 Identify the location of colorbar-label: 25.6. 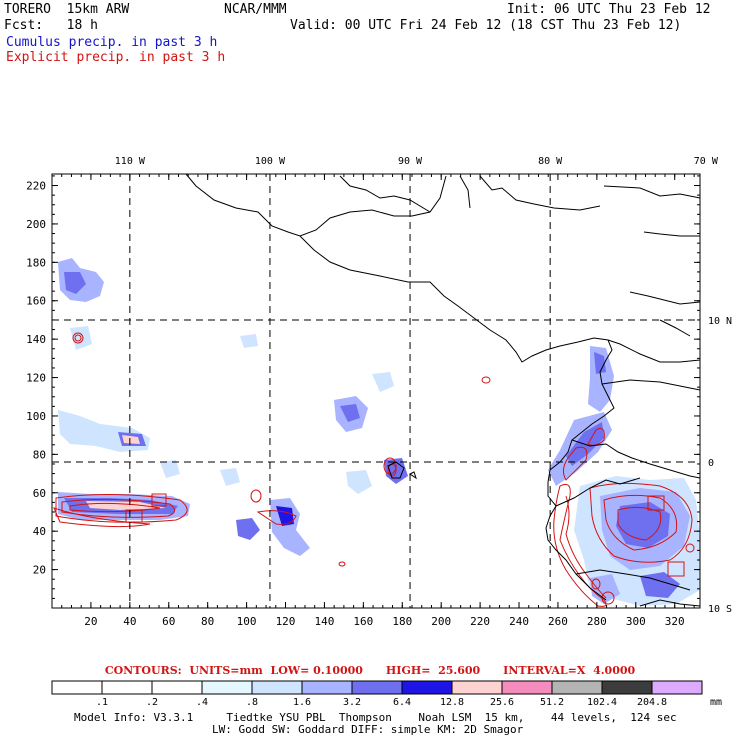
(502, 702).